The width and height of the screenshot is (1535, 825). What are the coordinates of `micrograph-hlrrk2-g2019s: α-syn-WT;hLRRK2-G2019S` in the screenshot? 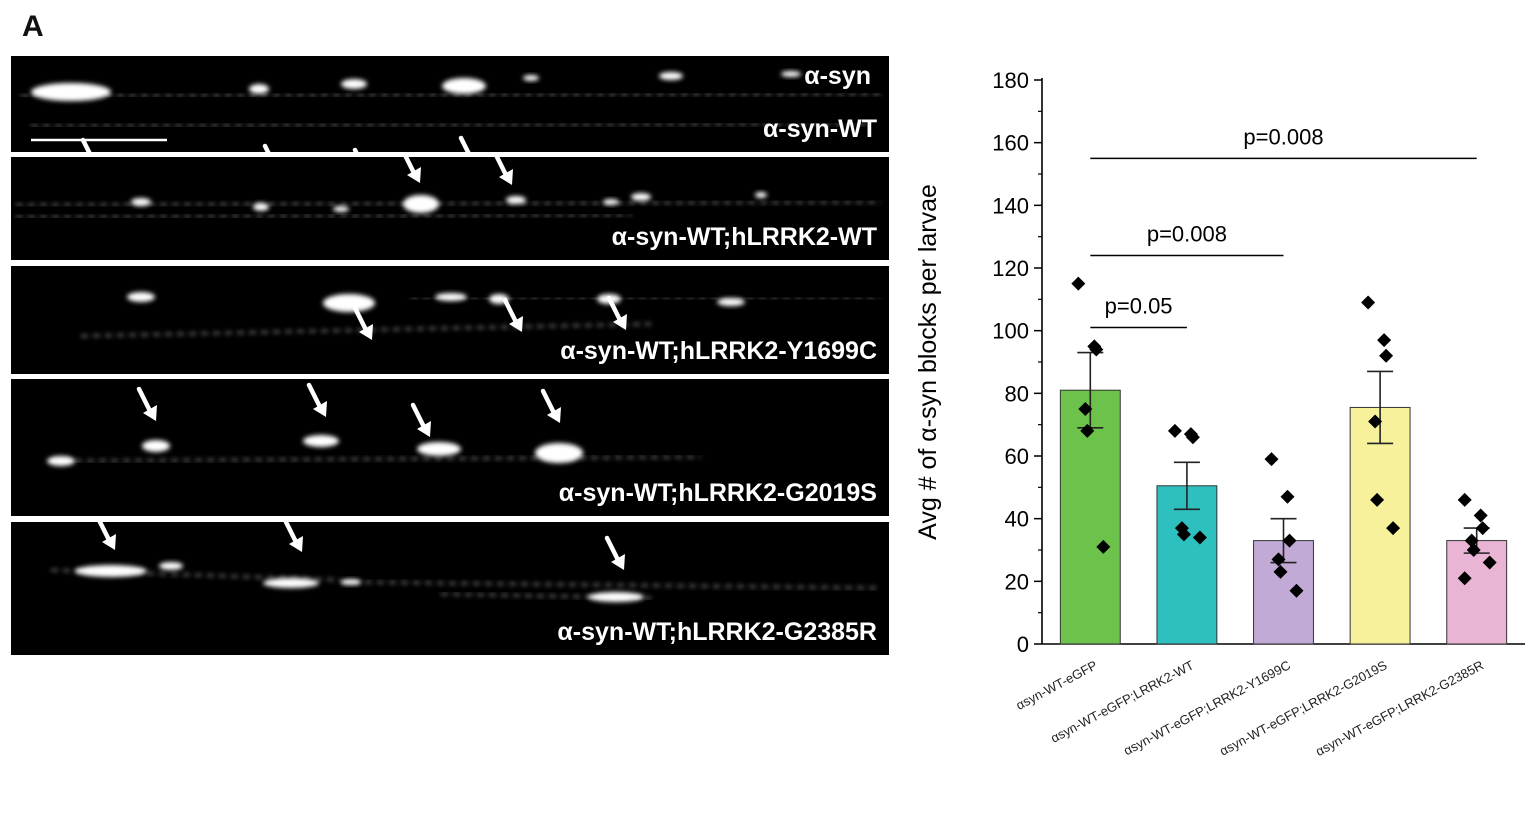 It's located at (450, 447).